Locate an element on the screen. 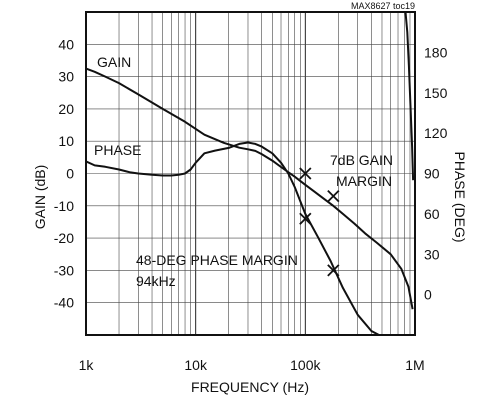 The image size is (479, 404). y2-tick-label: 30 is located at coordinates (432, 254).